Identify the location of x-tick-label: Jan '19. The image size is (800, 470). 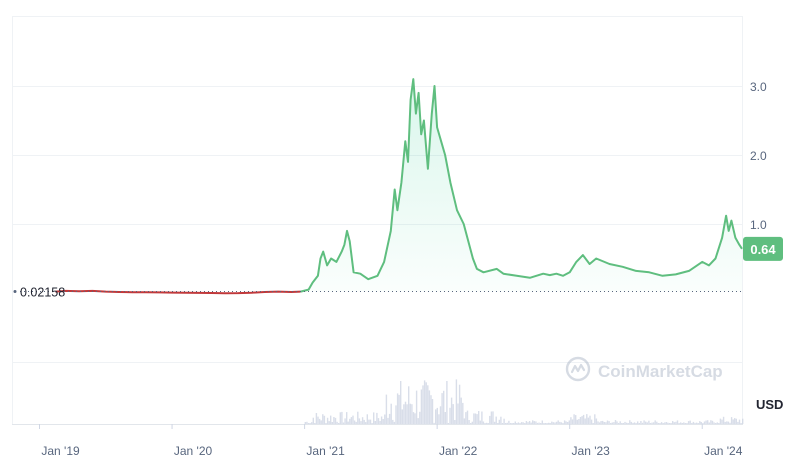
(60, 451).